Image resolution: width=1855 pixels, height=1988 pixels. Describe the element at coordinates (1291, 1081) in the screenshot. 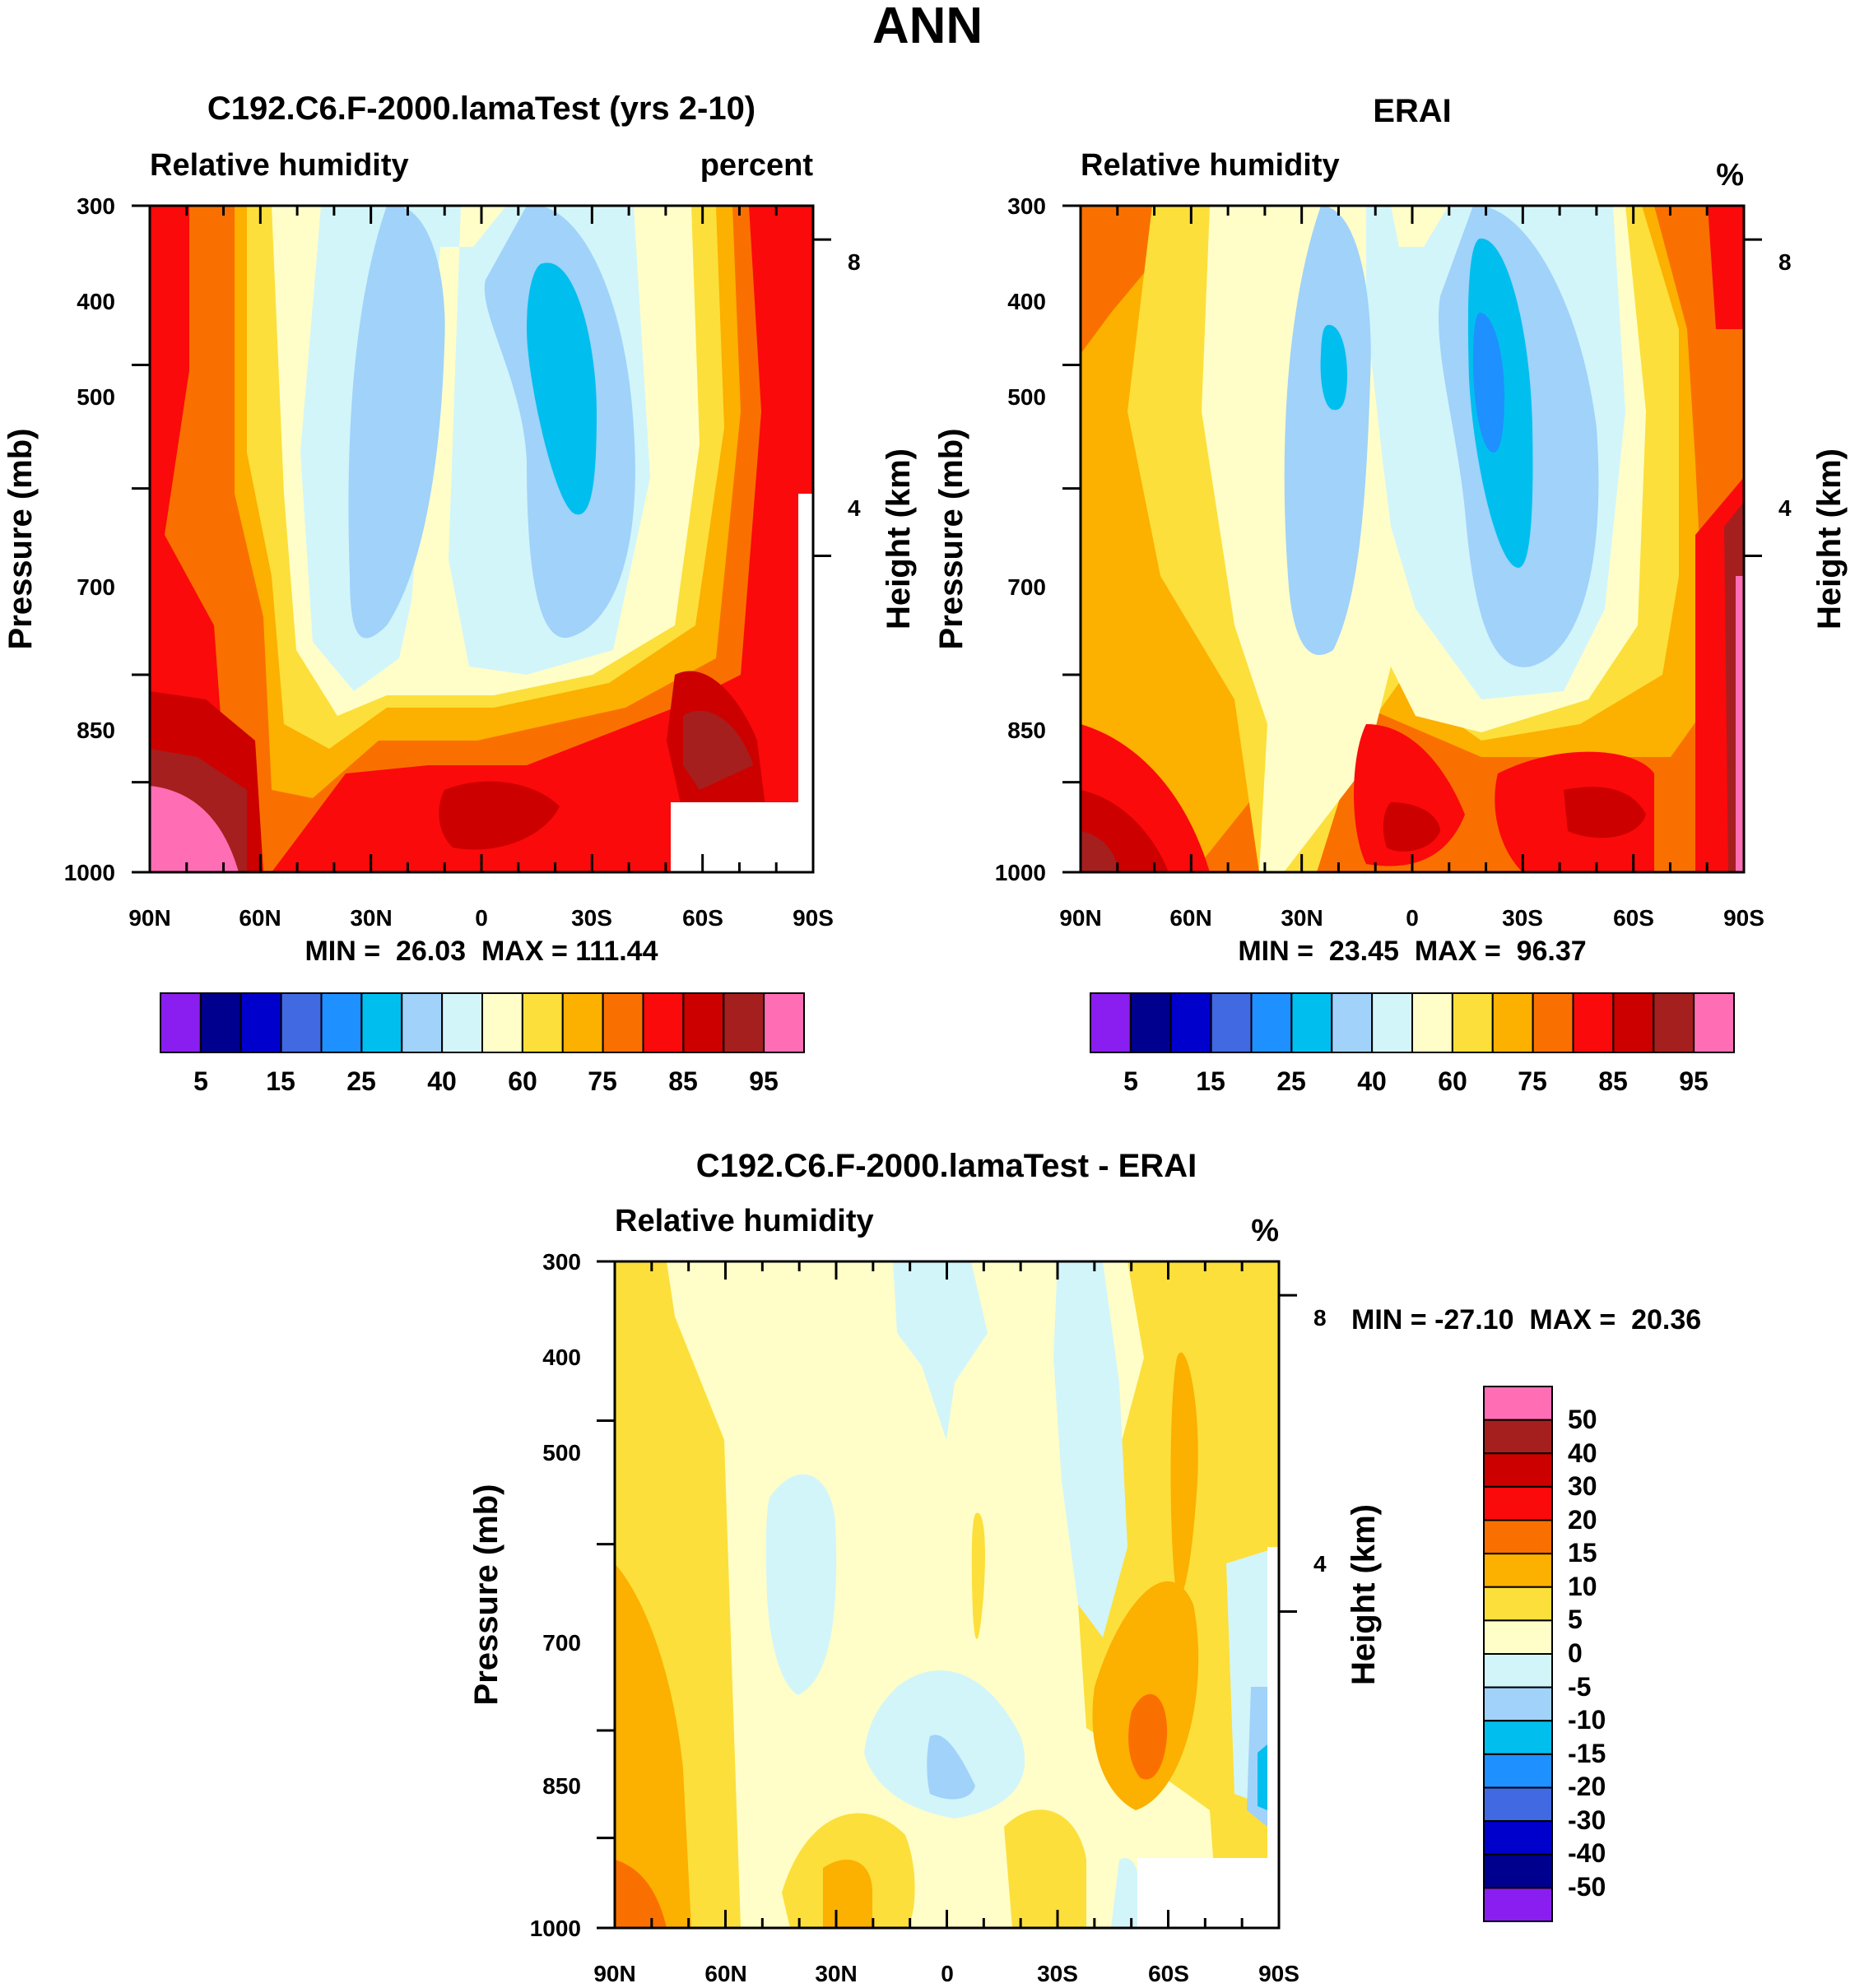

I see `colorbar-label: 25` at that location.